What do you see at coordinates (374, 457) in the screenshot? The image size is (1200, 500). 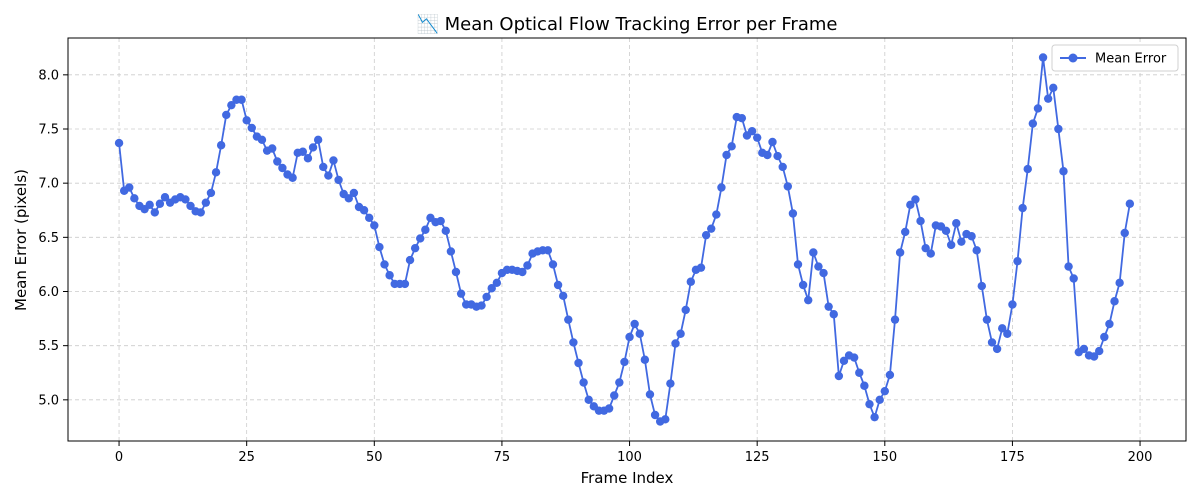 I see `x-tick-label: 50` at bounding box center [374, 457].